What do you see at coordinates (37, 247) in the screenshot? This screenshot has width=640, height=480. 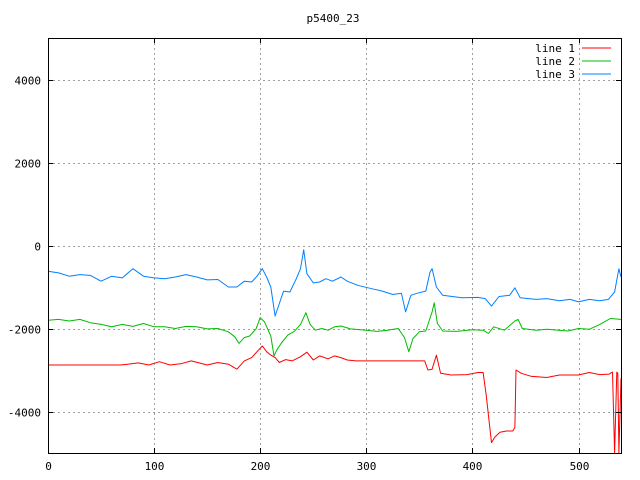 I see `y-tick-label: 0` at bounding box center [37, 247].